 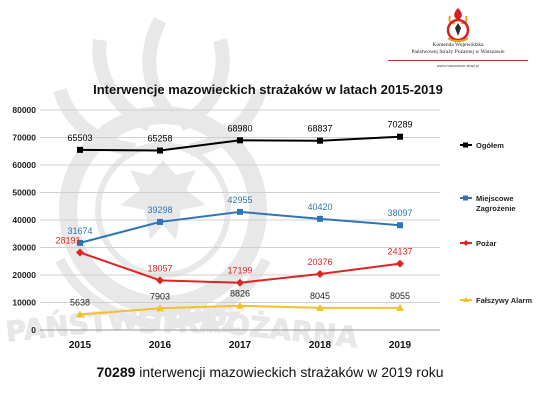 What do you see at coordinates (319, 262) in the screenshot?
I see `data-label: 20376` at bounding box center [319, 262].